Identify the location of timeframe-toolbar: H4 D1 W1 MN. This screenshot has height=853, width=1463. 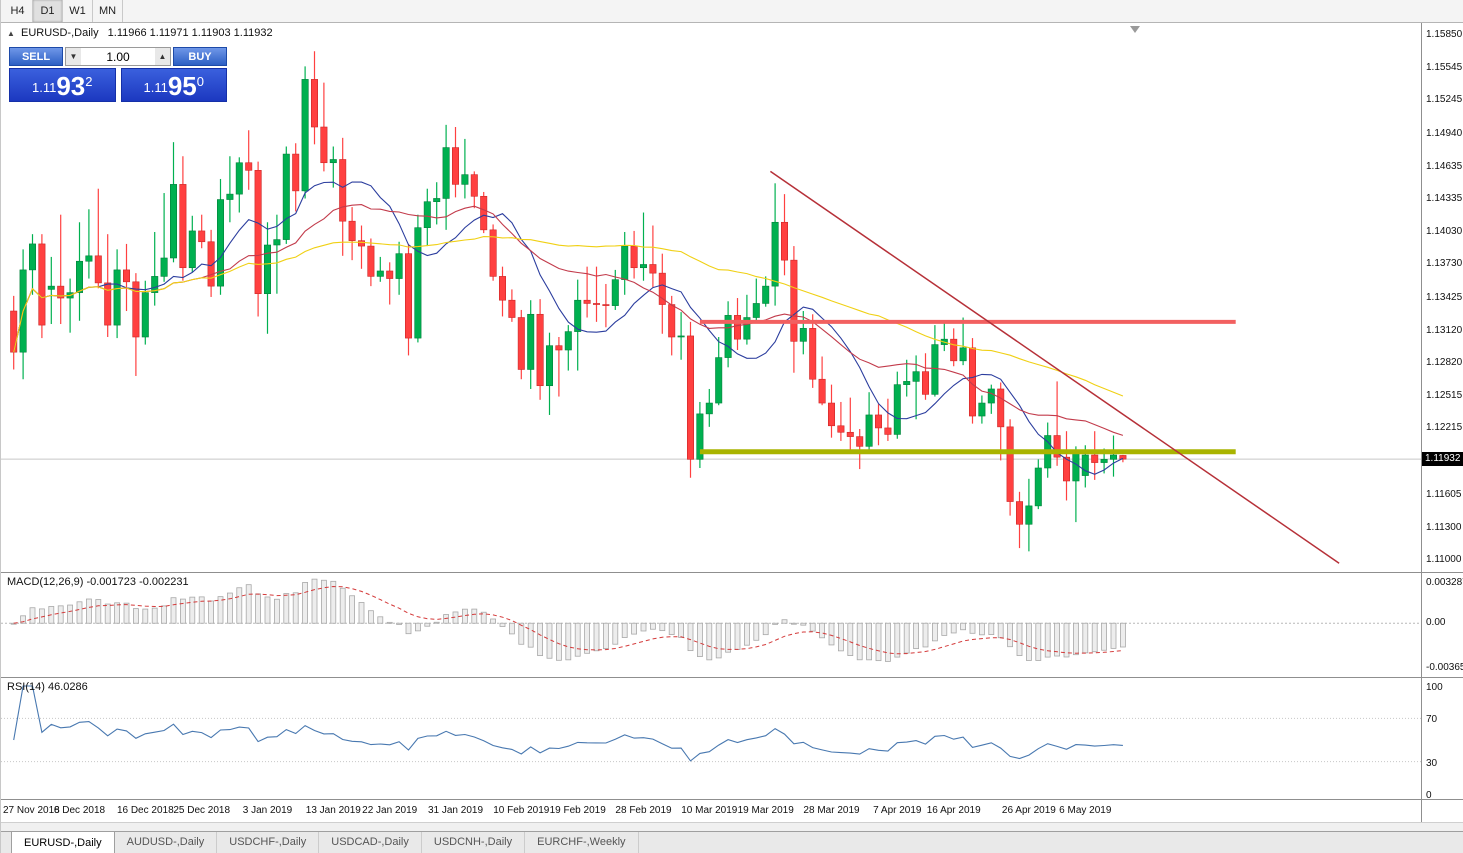
(732, 11).